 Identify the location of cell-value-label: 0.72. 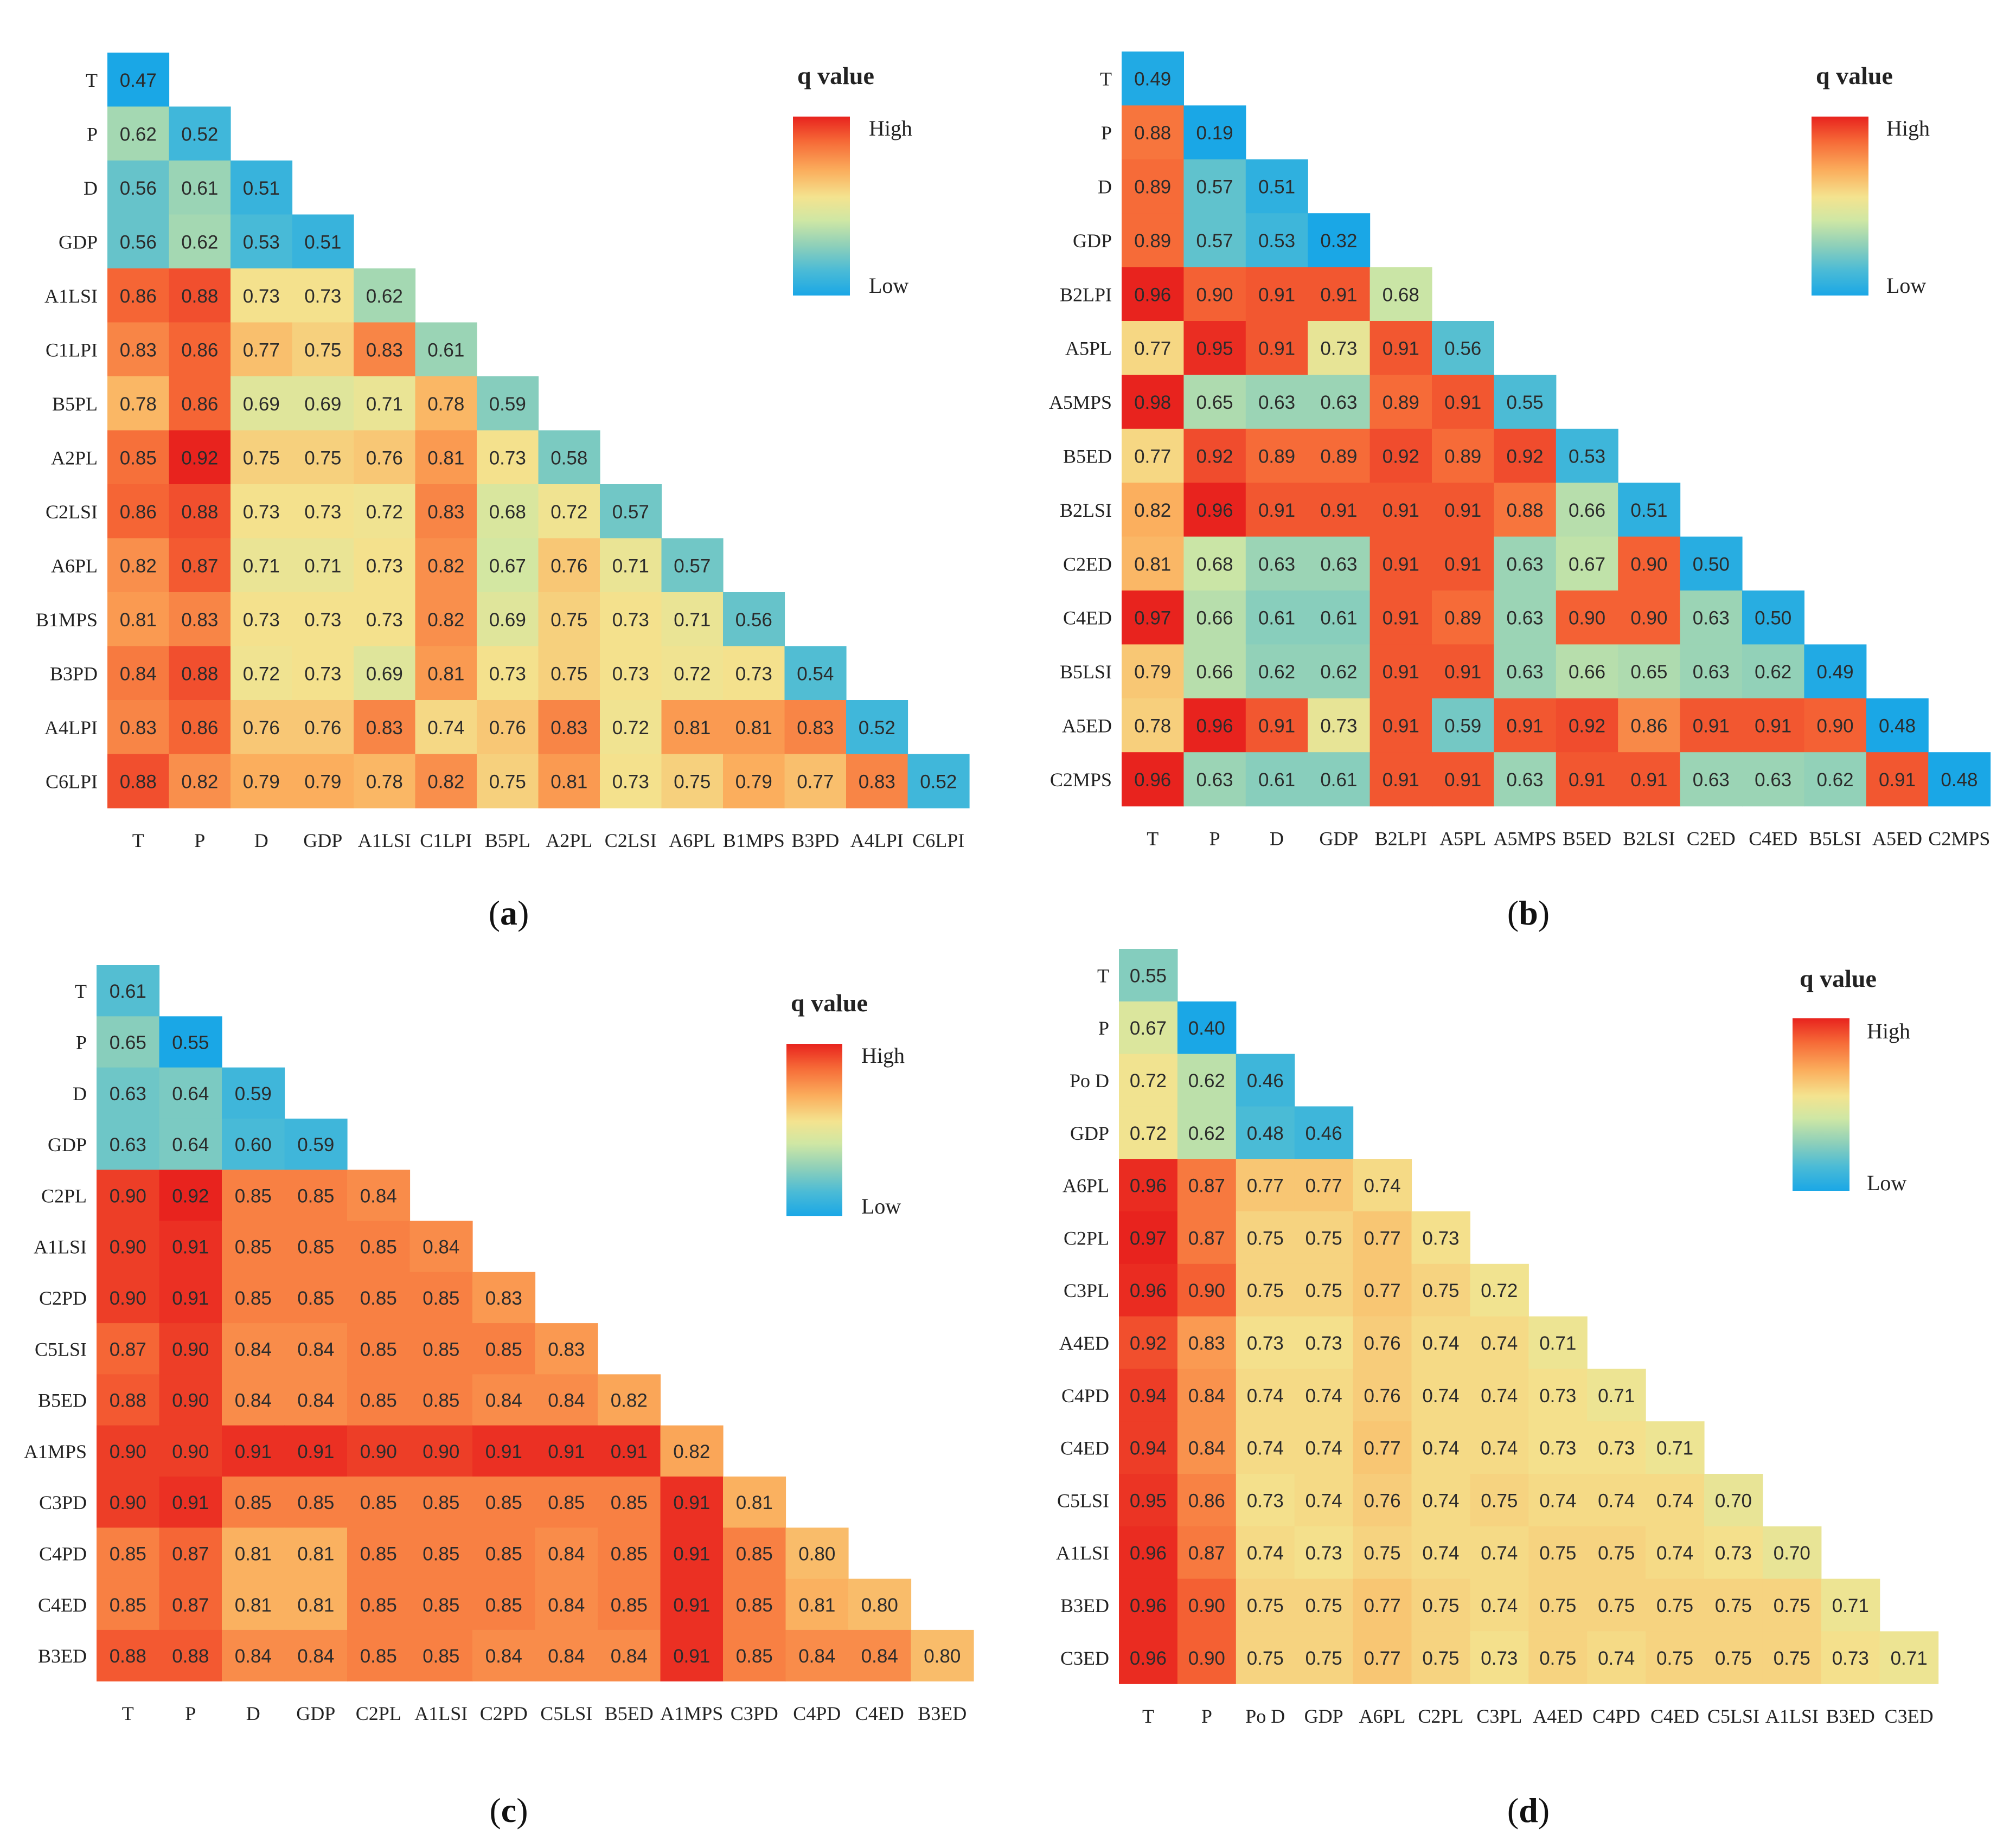
(630, 728).